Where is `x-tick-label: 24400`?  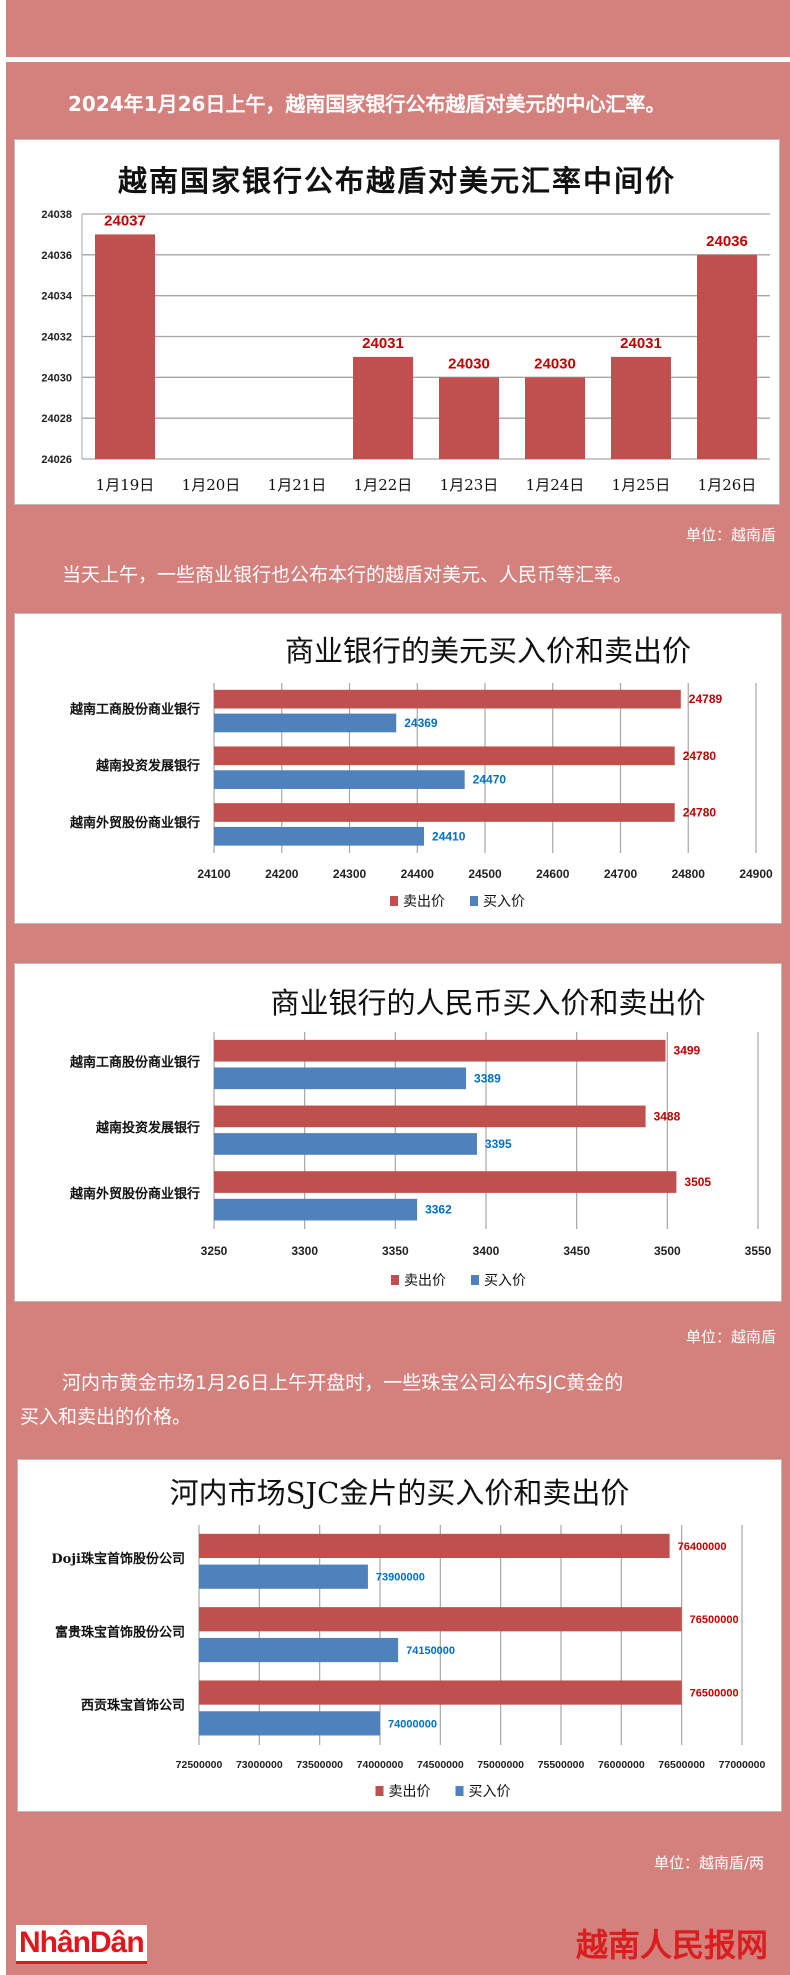
x-tick-label: 24400 is located at coordinates (418, 874).